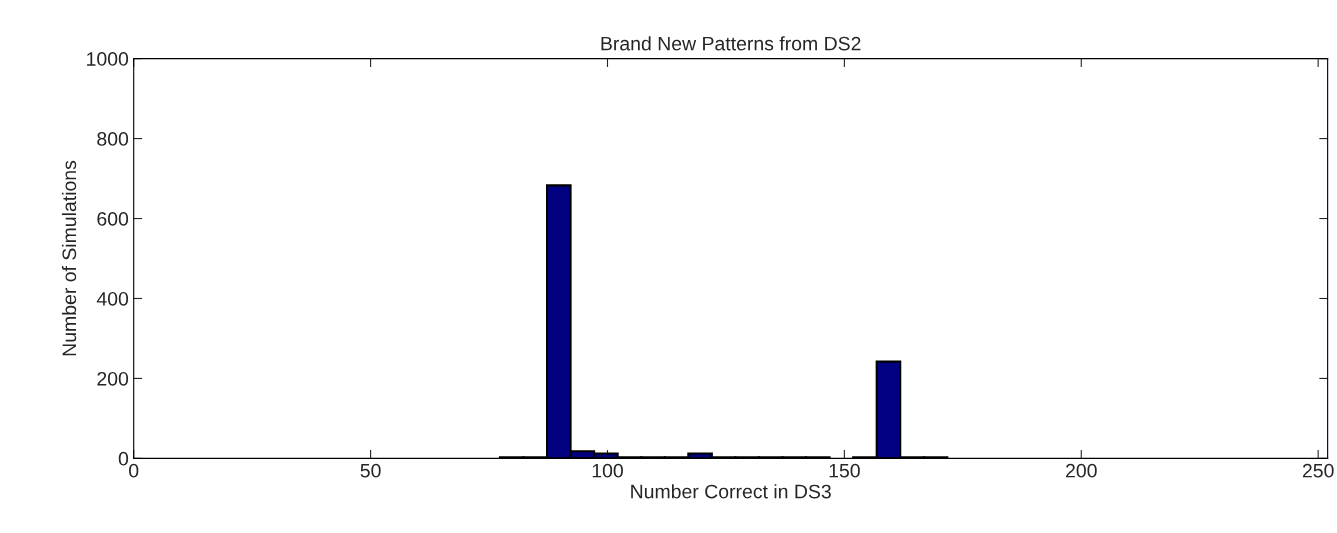  I want to click on x-axis-title: Number Correct in DS3, so click(731, 491).